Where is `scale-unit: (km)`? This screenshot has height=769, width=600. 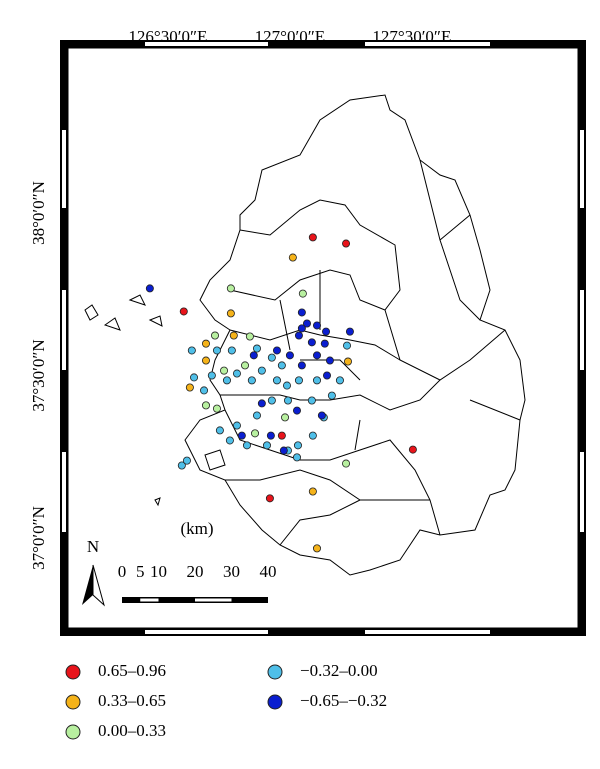 scale-unit: (km) is located at coordinates (196, 528).